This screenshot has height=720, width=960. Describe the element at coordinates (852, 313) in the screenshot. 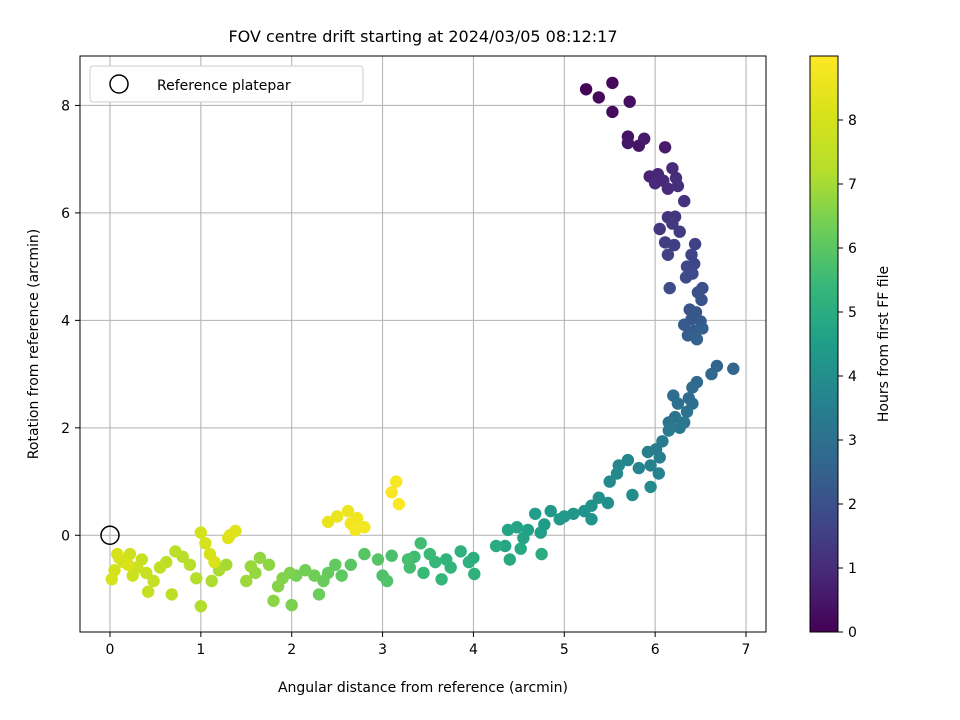

I see `colorbar-tick-label: 5` at that location.